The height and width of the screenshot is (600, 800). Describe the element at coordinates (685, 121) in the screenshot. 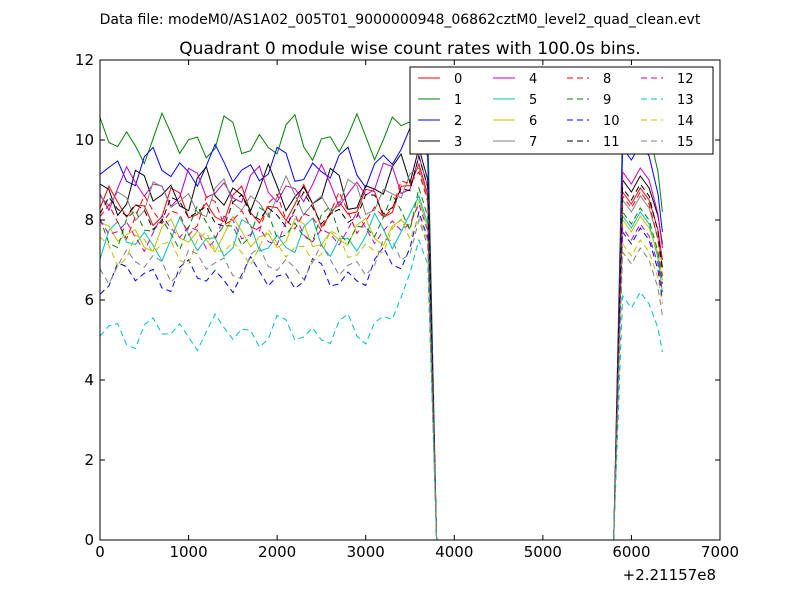

I see `legend-label-14: 14` at that location.